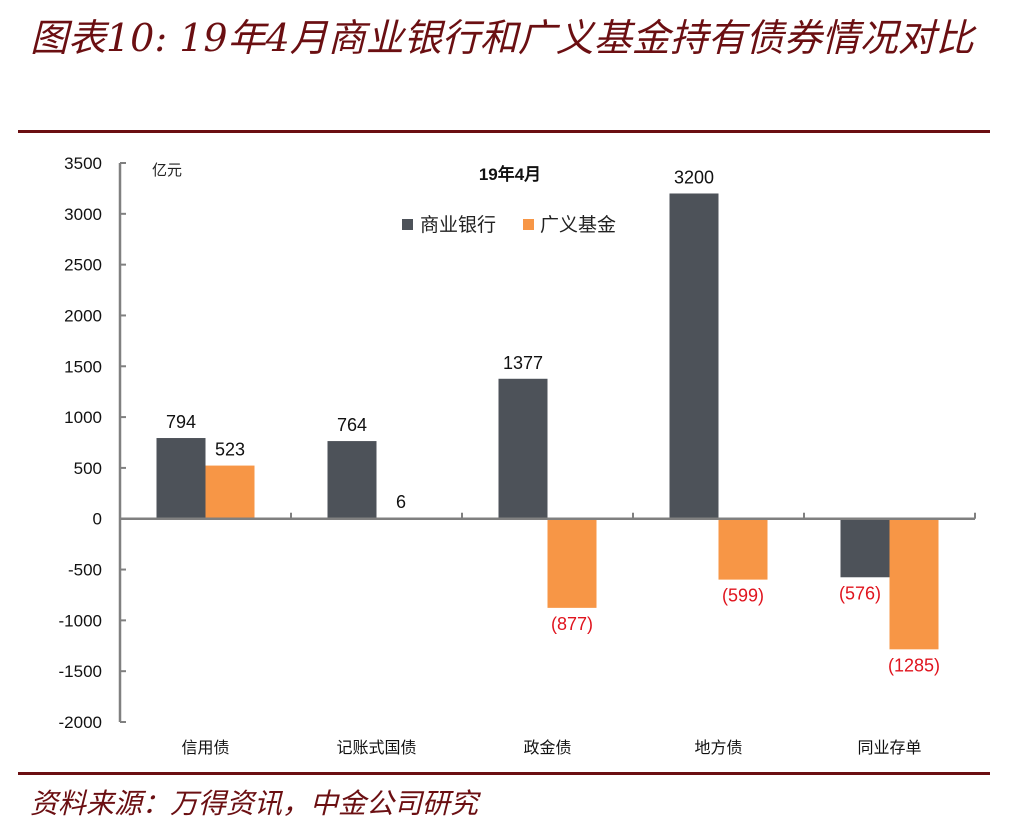 This screenshot has height=831, width=1020. Describe the element at coordinates (743, 596) in the screenshot. I see `data-label-1-3: (599)` at that location.